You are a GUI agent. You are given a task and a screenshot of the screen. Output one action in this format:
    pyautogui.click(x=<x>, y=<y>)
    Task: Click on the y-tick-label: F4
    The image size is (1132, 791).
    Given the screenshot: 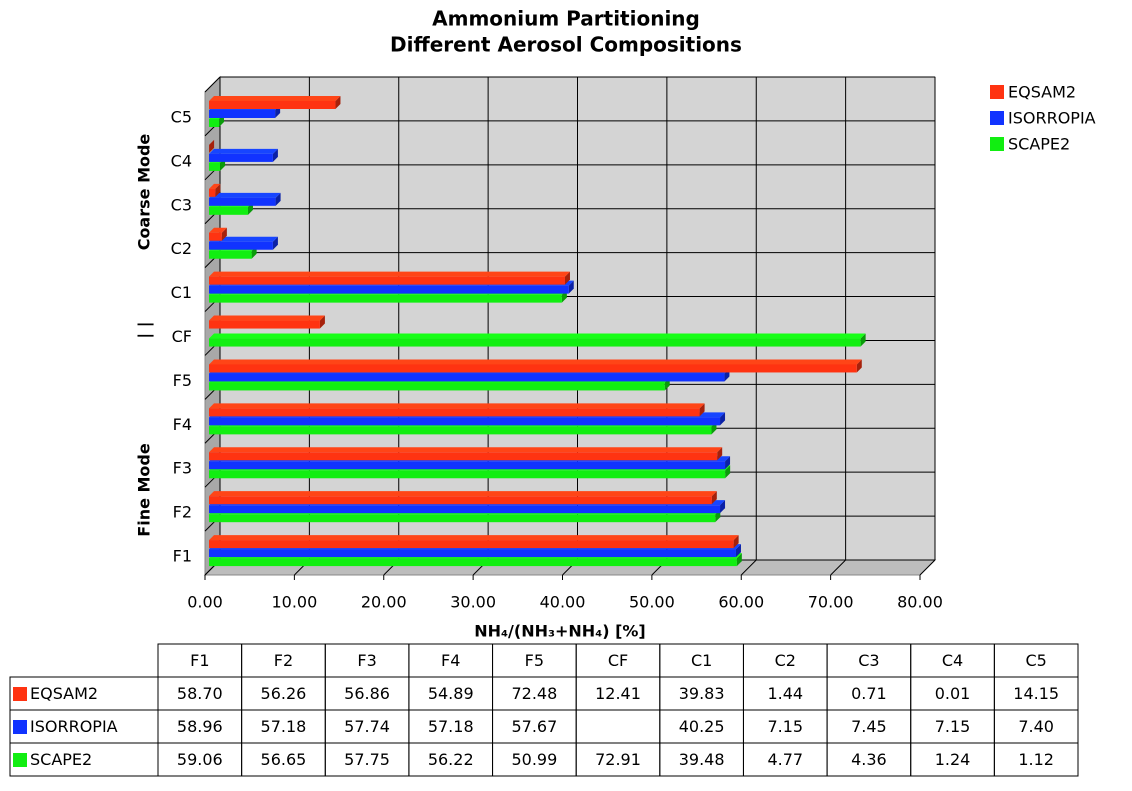 What is the action you would take?
    pyautogui.click(x=182, y=424)
    